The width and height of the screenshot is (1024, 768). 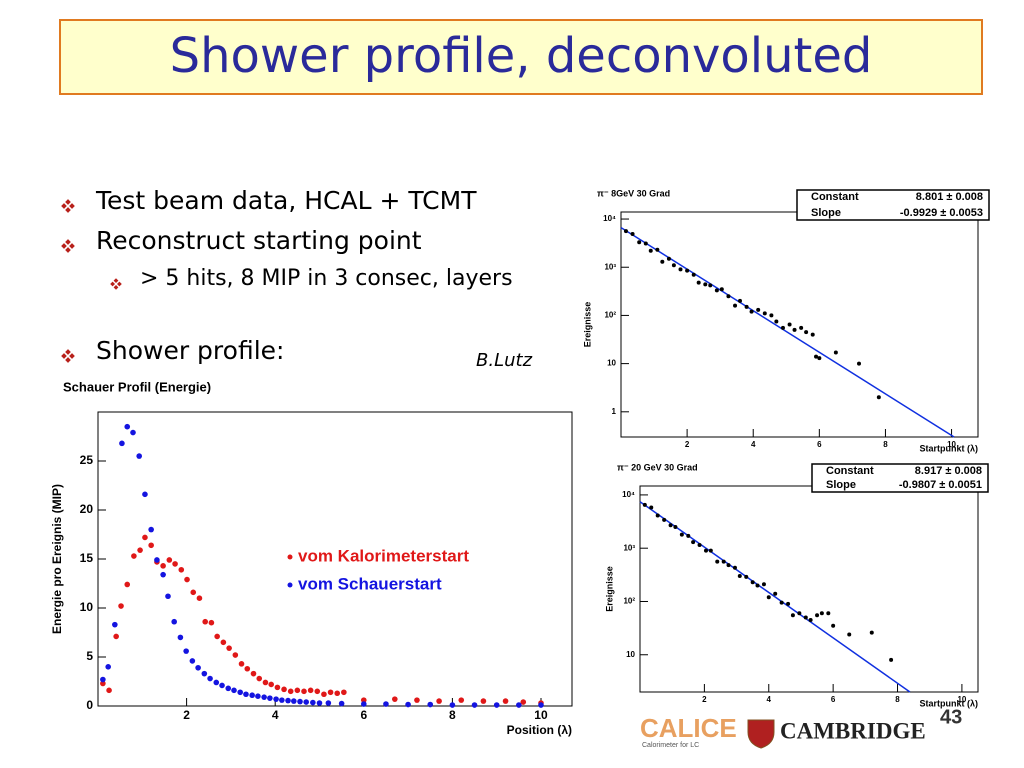 What do you see at coordinates (670, 745) in the screenshot?
I see `logo-subtitle: Calorimeter for LC` at bounding box center [670, 745].